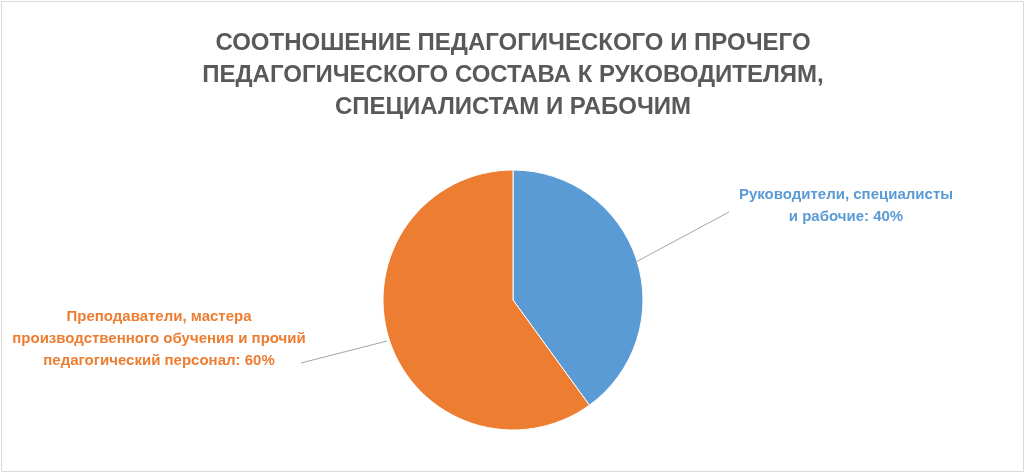 The height and width of the screenshot is (472, 1024). Describe the element at coordinates (513, 73) in the screenshot. I see `chart-title: СООТНОШЕНИЕ ПЕДАГОГИЧЕСКОГО И ПРОЧЕГО ПЕДАГОГИЧЕСКОГО СОСТАВА К РУКОВОДИТЕЛЯМ, СПЕЦИАЛИСТАМ И РАБОЧИМ` at that location.